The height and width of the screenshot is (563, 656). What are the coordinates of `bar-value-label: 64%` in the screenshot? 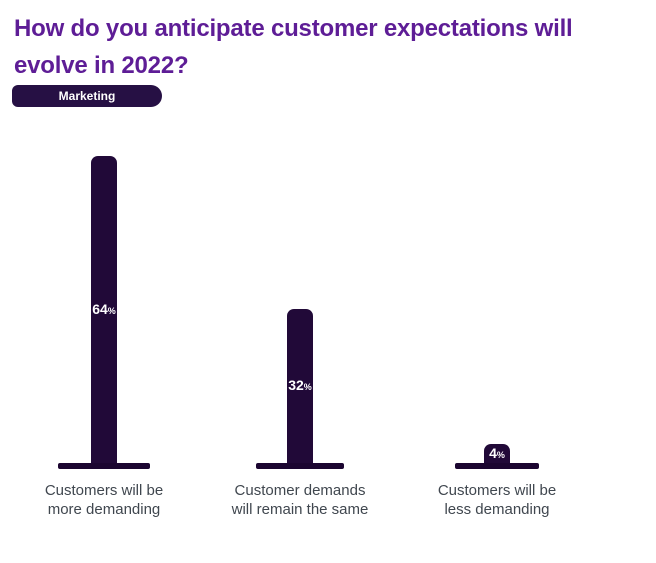 It's located at (104, 308).